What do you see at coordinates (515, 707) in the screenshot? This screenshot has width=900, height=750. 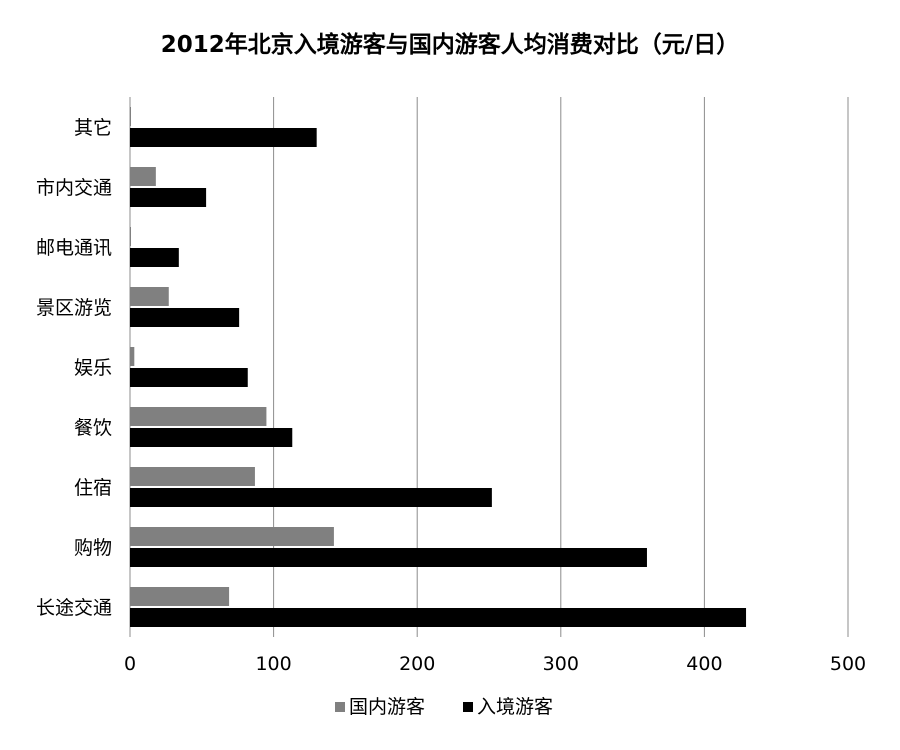 I see `legend-label-inbound: 入境游客` at bounding box center [515, 707].